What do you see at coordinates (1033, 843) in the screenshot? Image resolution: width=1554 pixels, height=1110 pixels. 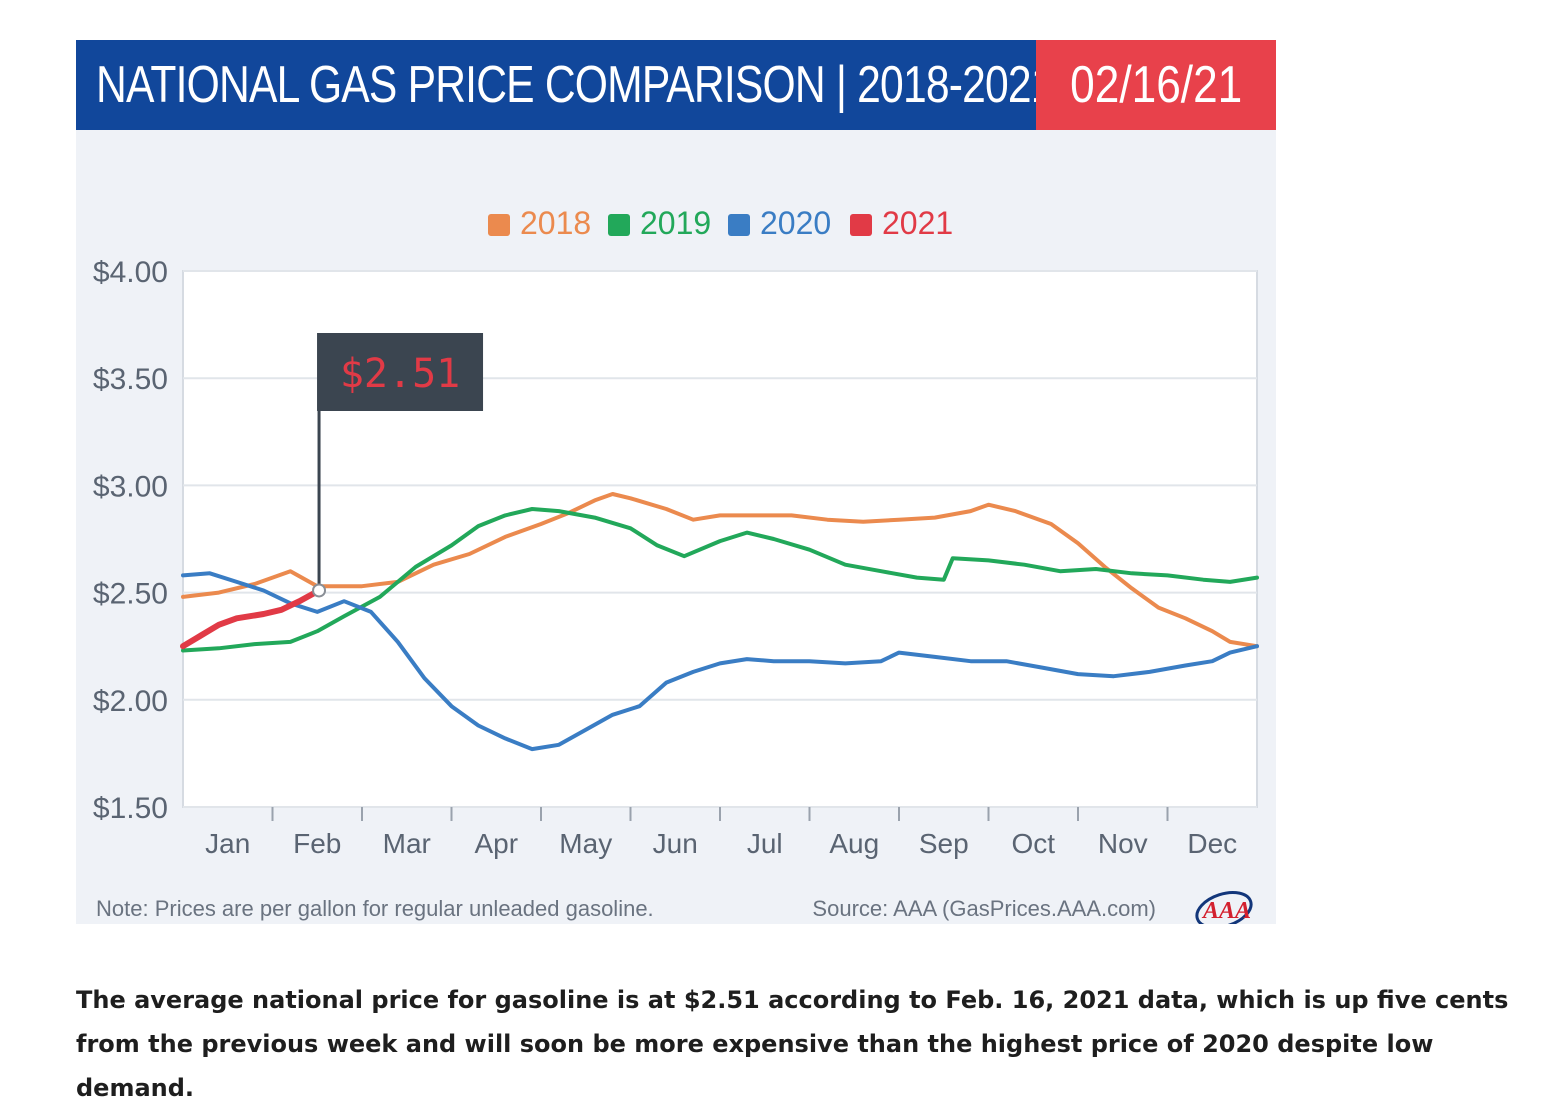 I see `x-tick-label: Oct` at bounding box center [1033, 843].